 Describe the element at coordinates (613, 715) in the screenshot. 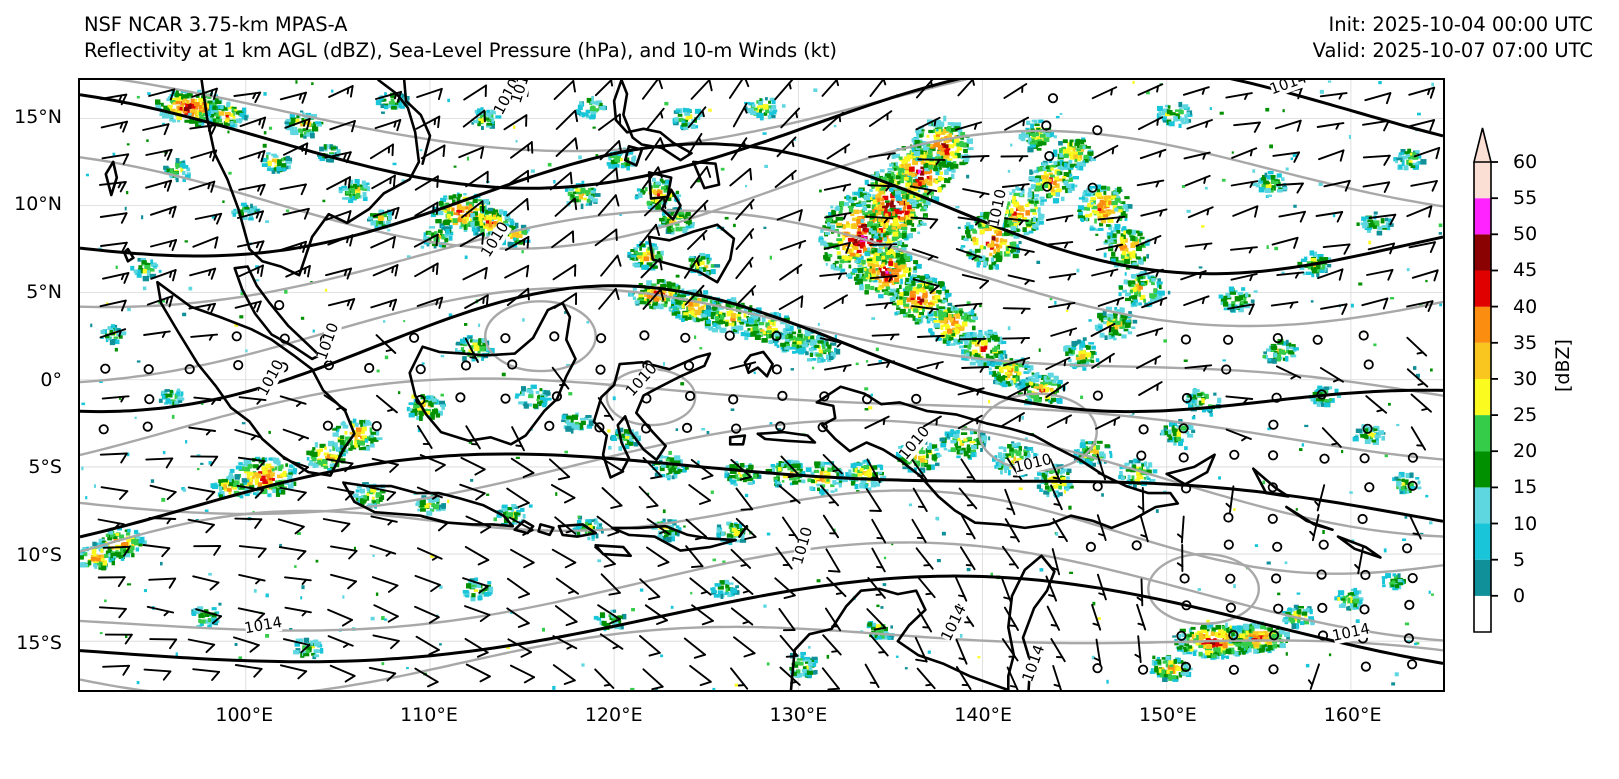

I see `lon-tick-label: 120°E` at that location.